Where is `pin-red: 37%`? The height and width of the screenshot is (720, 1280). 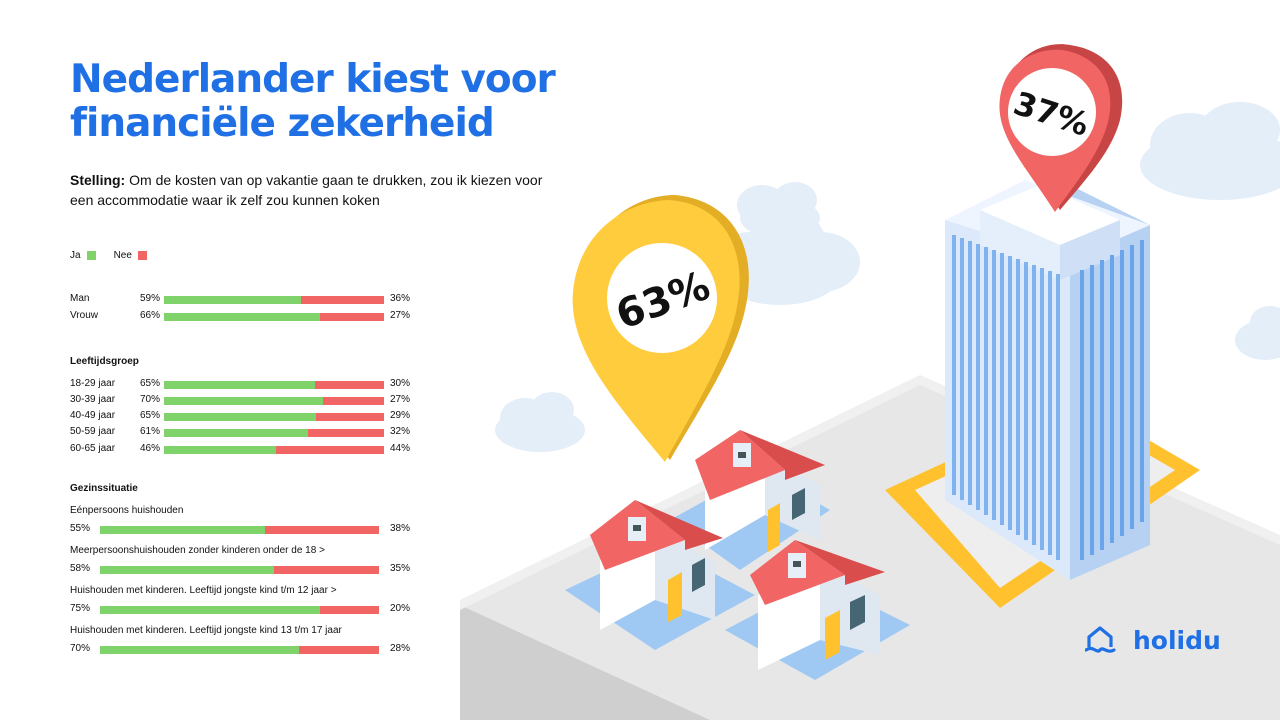
pin-red: 37% is located at coordinates (1061, 128).